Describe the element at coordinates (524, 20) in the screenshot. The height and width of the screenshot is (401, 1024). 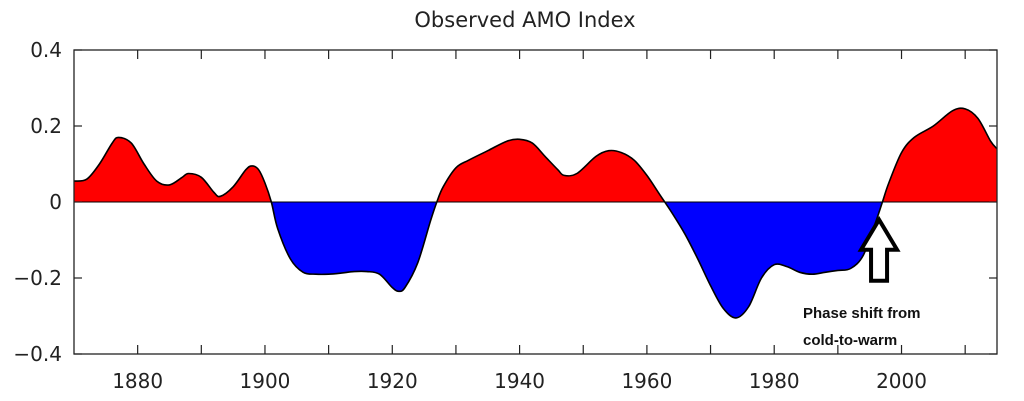
I see `chart-title: Observed AMO Index` at that location.